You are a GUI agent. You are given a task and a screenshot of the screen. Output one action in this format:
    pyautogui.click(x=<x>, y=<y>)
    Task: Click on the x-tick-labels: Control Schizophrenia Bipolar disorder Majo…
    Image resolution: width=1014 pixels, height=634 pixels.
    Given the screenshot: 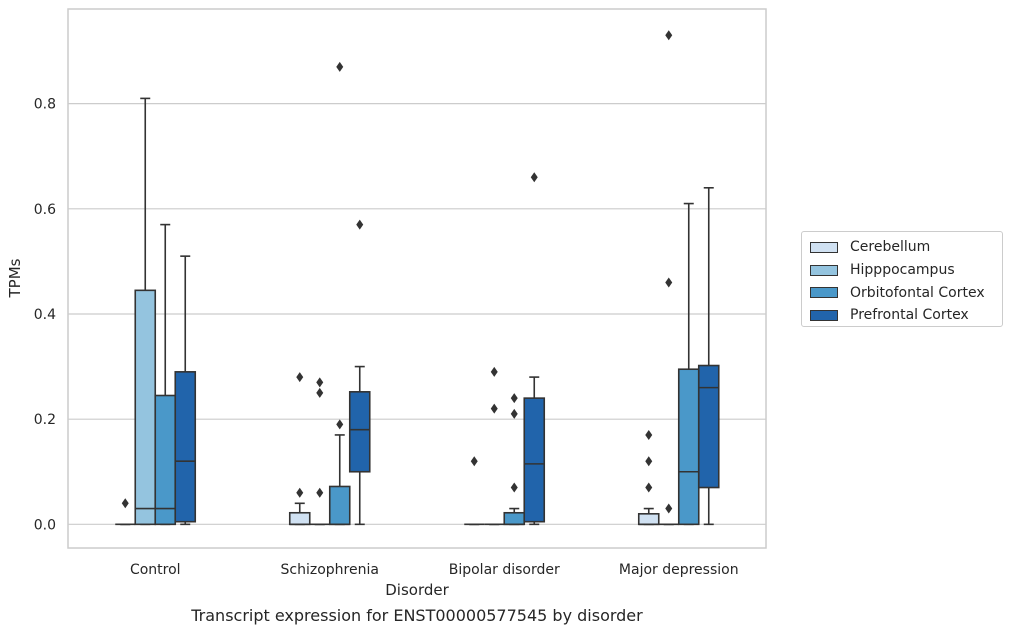 What is the action you would take?
    pyautogui.click(x=434, y=570)
    